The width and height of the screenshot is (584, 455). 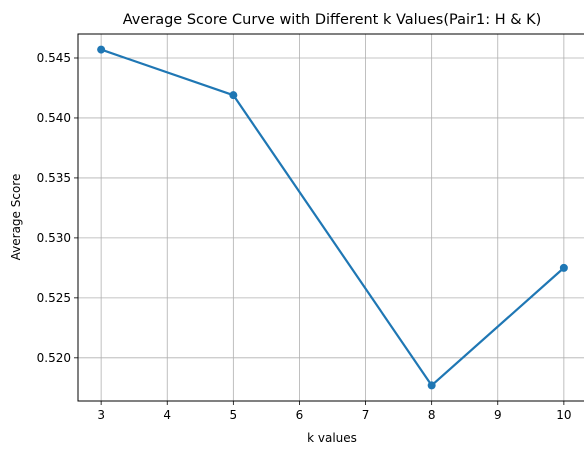 I want to click on x-tick-label: 10, so click(x=563, y=415).